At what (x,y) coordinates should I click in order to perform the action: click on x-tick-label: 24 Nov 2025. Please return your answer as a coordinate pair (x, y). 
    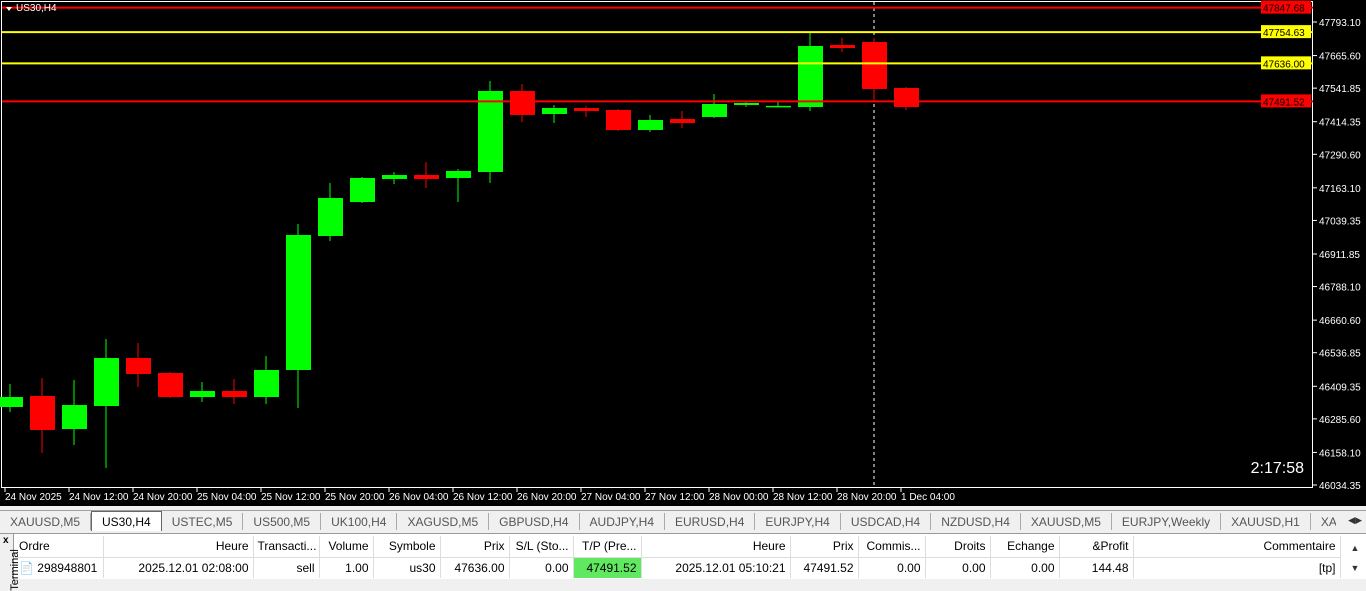
    Looking at the image, I should click on (33, 497).